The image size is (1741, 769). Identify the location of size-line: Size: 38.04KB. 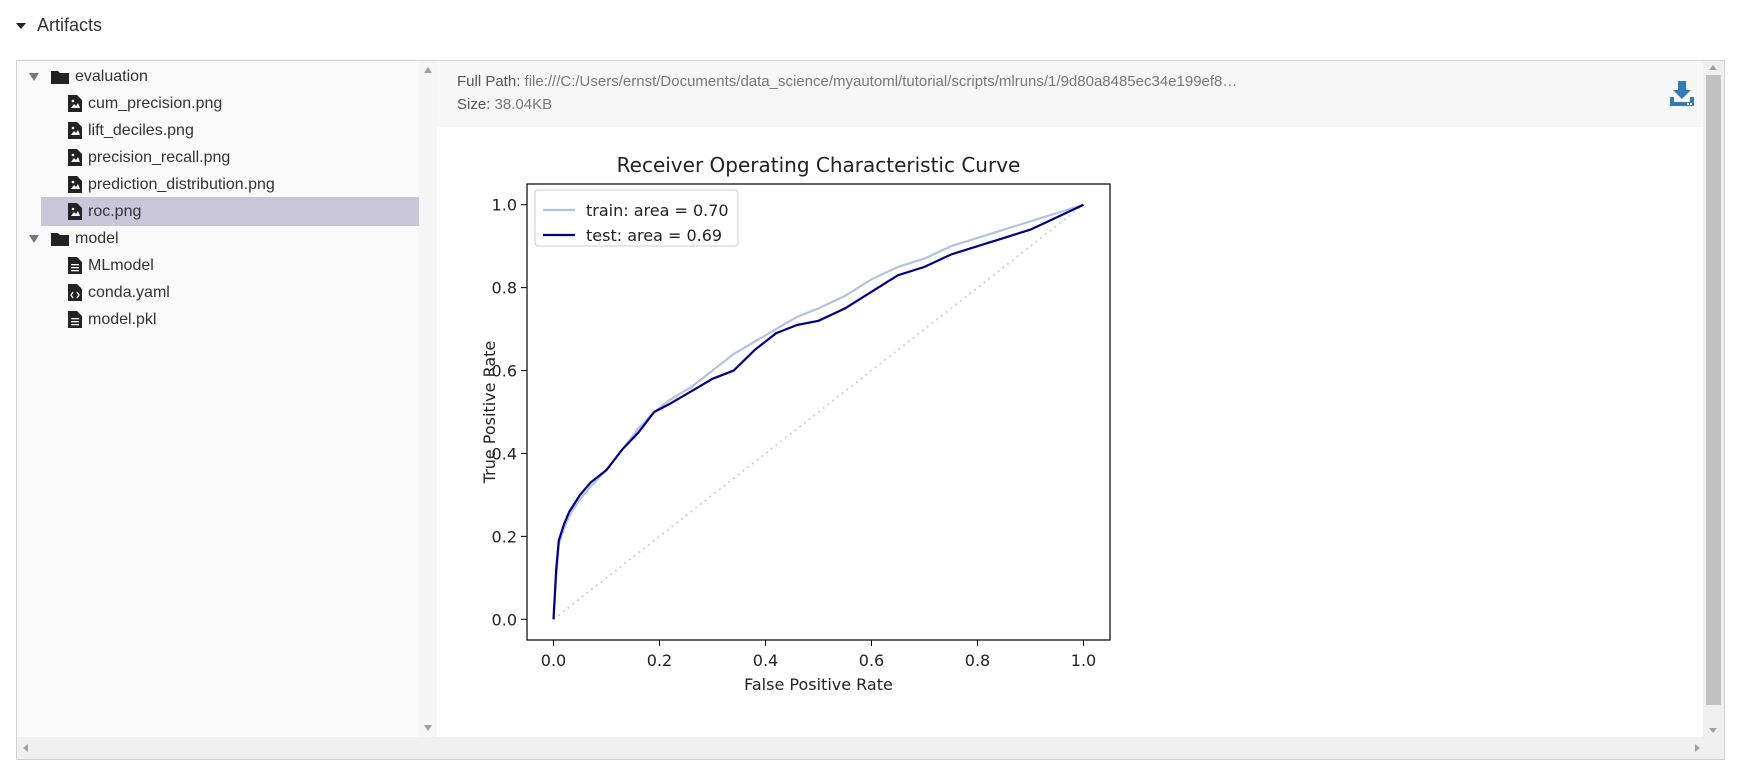
(504, 104).